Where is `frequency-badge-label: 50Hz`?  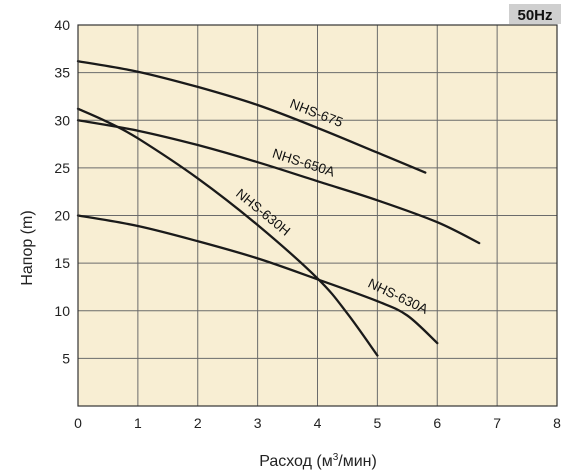
frequency-badge-label: 50Hz is located at coordinates (534, 15).